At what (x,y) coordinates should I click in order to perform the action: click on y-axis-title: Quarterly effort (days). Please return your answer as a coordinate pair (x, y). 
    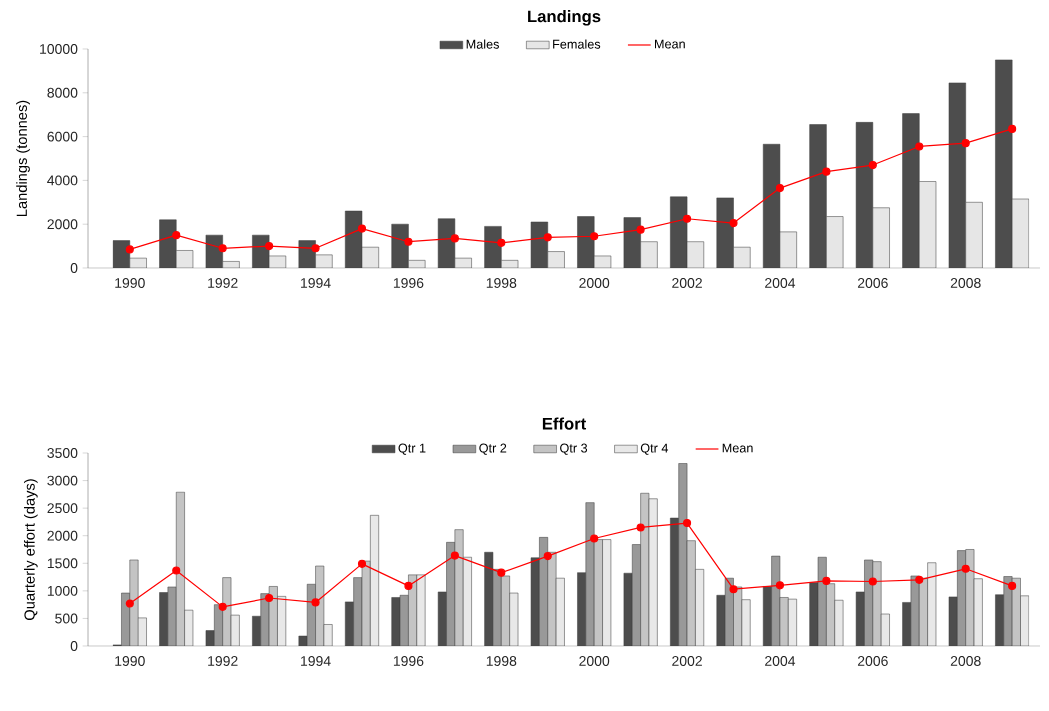
    Looking at the image, I should click on (30, 549).